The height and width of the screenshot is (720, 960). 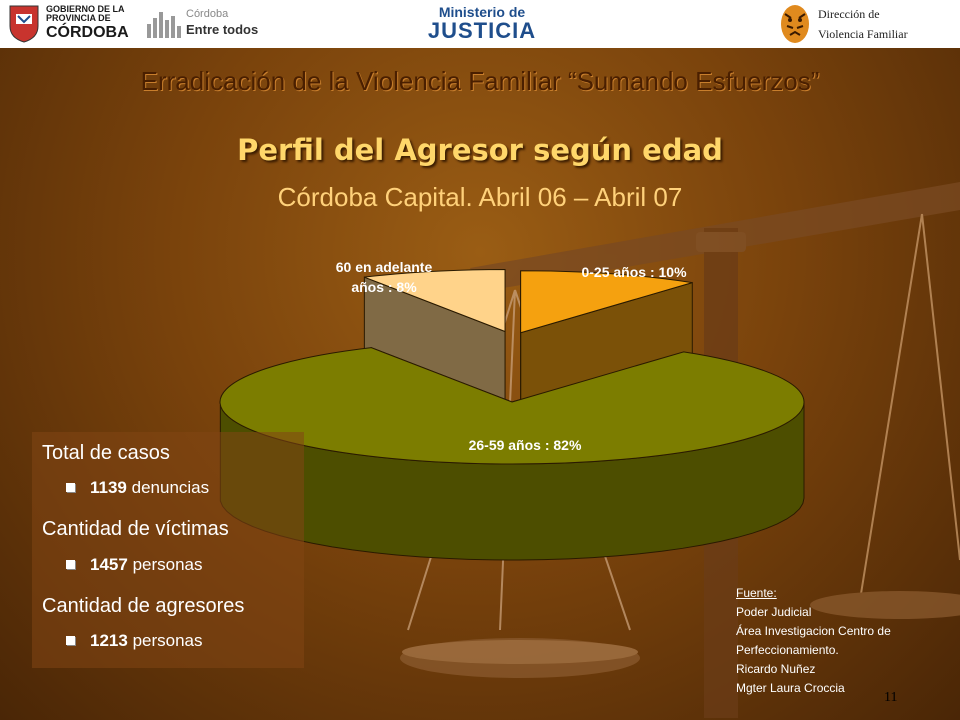 What do you see at coordinates (207, 14) in the screenshot?
I see `logo-et-line1: Córdoba` at bounding box center [207, 14].